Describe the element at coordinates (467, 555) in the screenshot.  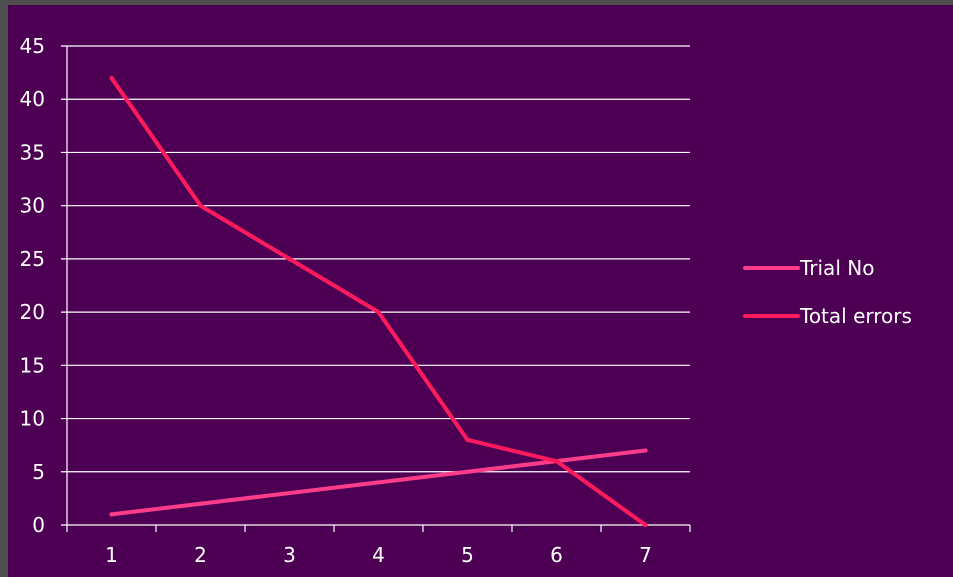
I see `x-tick-label: 5` at that location.